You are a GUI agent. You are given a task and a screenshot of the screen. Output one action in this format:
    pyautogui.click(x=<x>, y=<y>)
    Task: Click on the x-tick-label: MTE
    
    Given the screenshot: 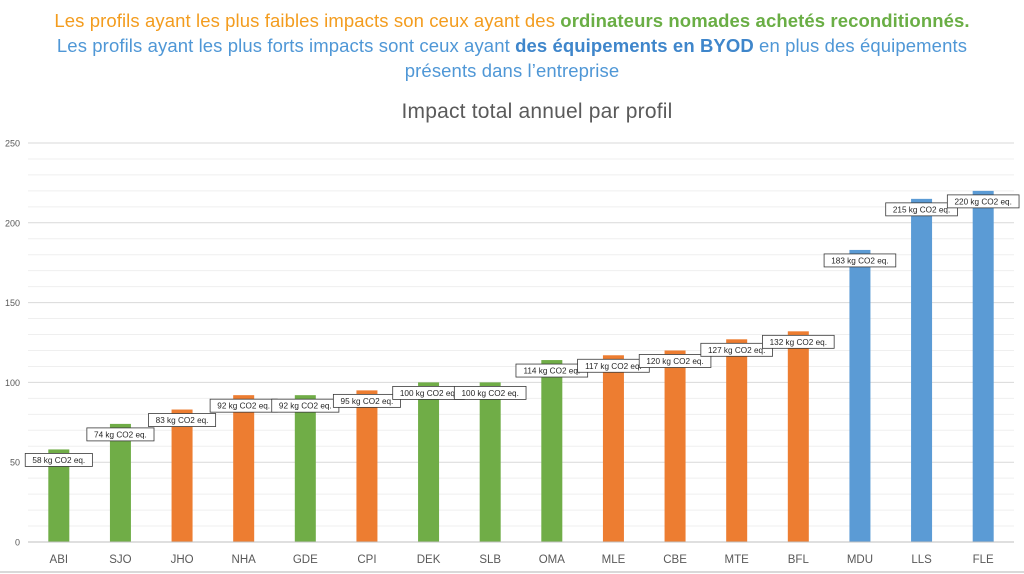 What is the action you would take?
    pyautogui.click(x=737, y=560)
    